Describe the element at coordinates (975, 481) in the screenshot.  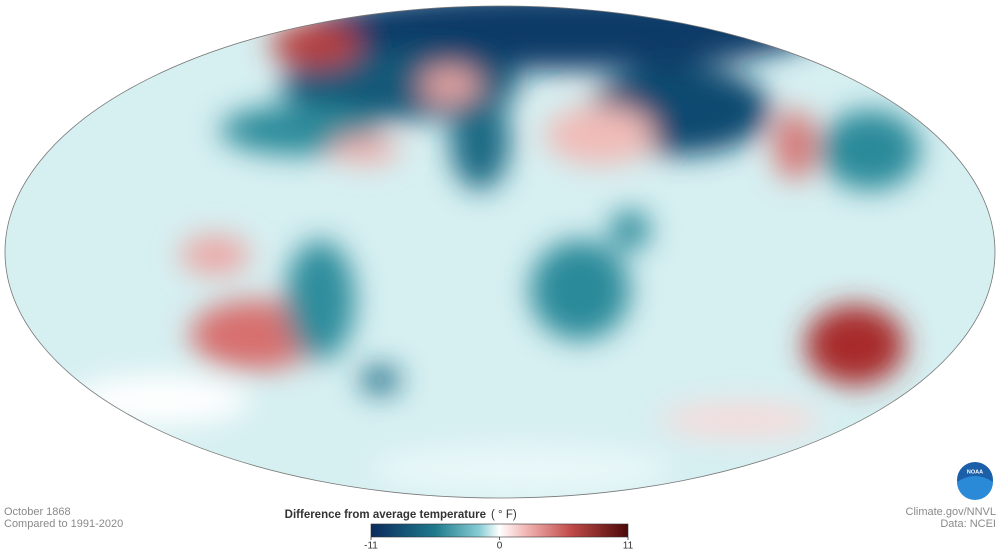
I see `noaa-logo: NOAA` at that location.